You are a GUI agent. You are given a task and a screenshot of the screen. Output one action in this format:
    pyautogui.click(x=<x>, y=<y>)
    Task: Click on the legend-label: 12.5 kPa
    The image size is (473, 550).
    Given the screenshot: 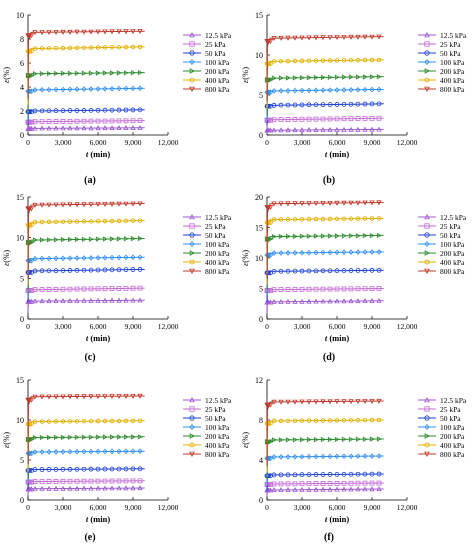 What is the action you would take?
    pyautogui.click(x=453, y=400)
    